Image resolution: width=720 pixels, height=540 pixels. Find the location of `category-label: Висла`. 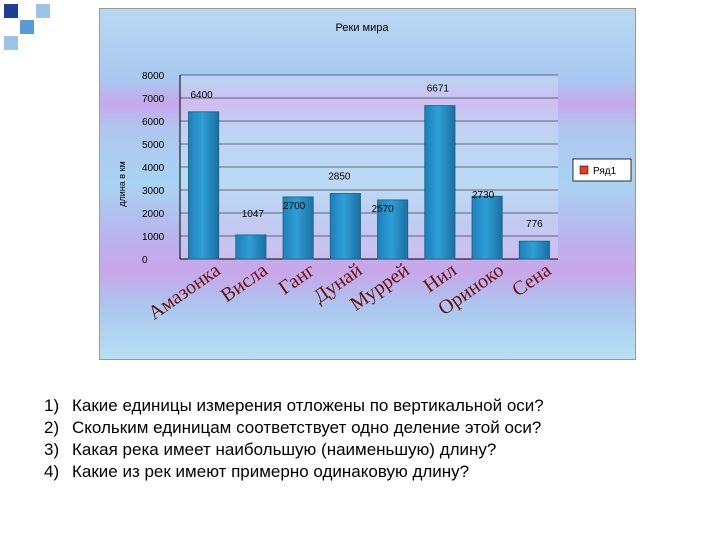

category-label: Висла is located at coordinates (244, 283).